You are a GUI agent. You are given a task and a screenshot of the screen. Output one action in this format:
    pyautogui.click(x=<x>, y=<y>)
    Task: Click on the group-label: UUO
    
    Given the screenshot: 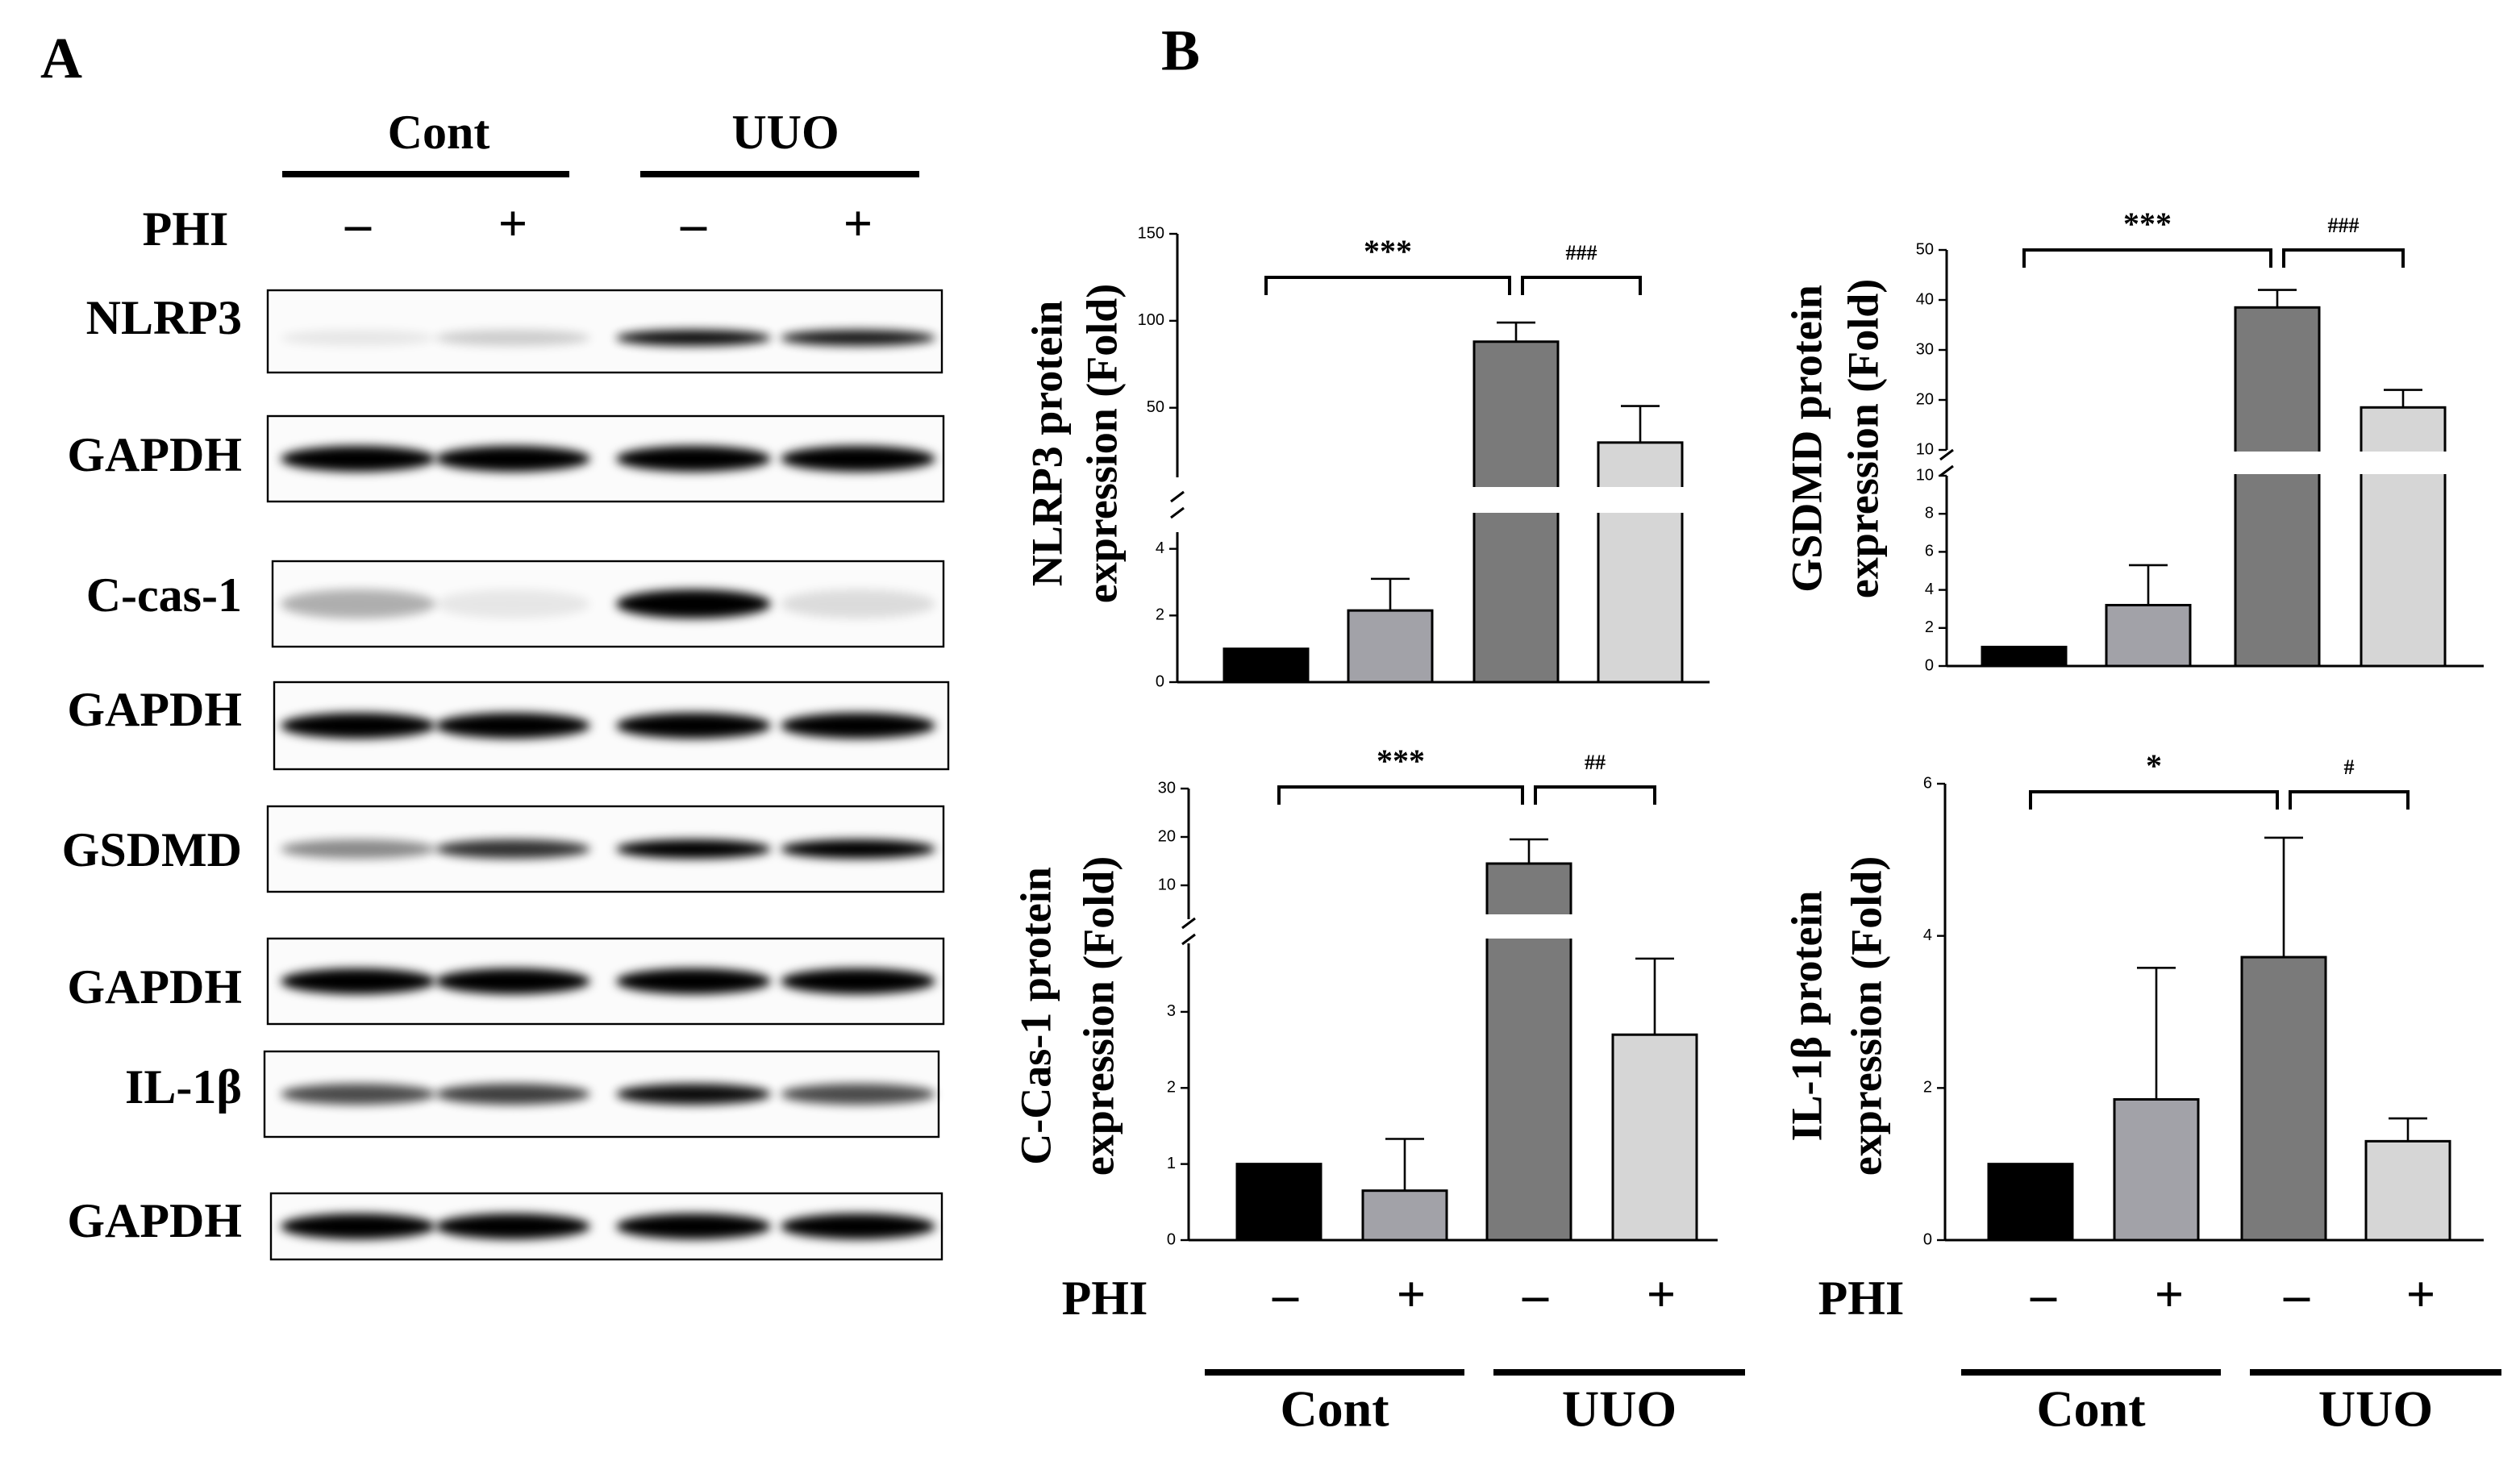 What is the action you would take?
    pyautogui.click(x=785, y=133)
    